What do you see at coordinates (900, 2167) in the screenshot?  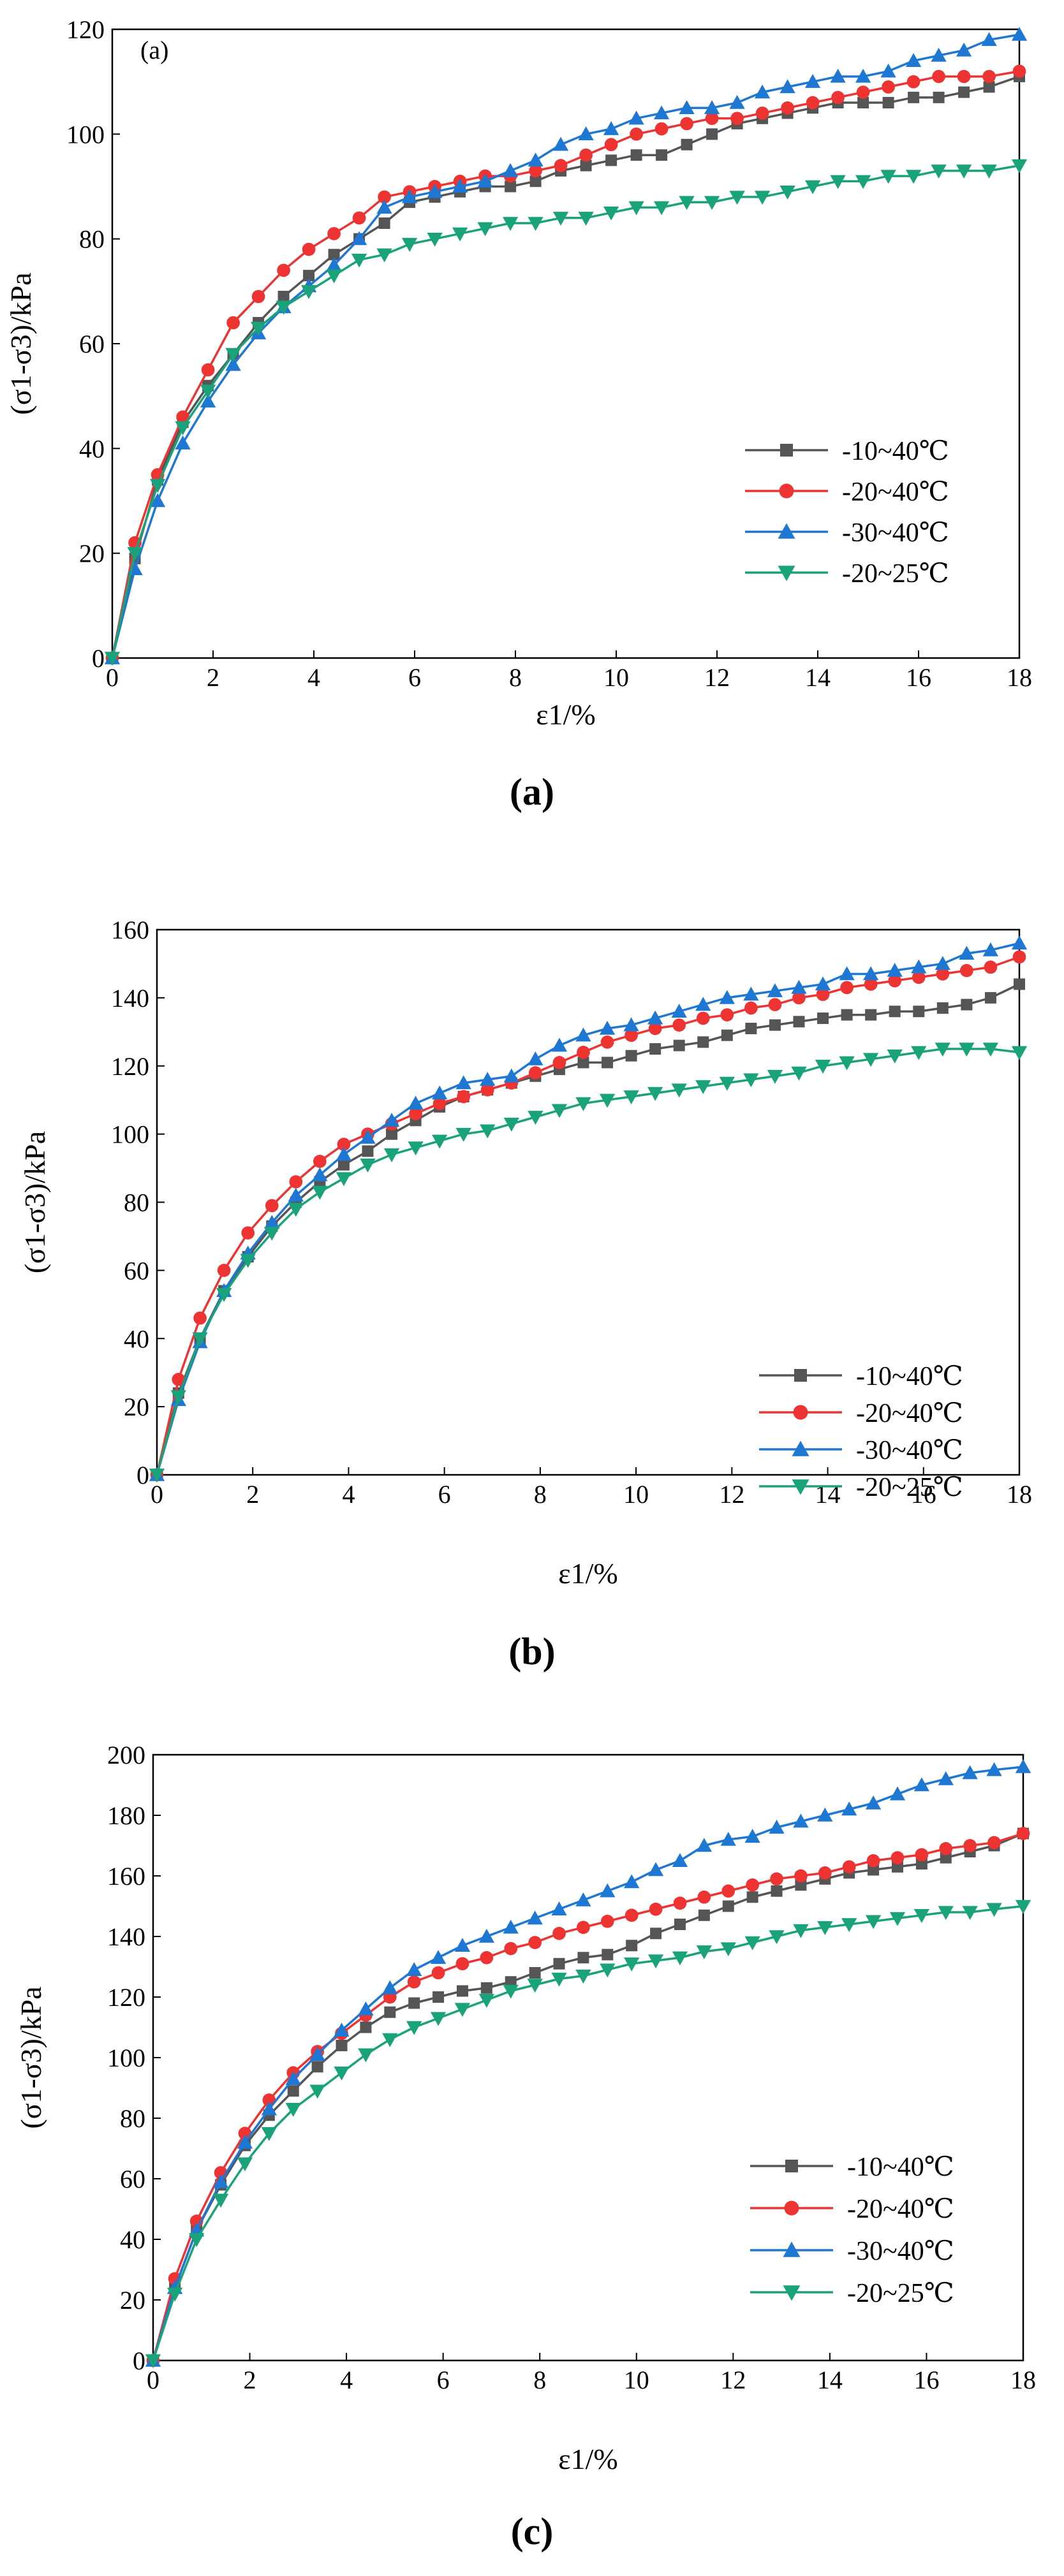 I see `legend-label: -10~40℃` at bounding box center [900, 2167].